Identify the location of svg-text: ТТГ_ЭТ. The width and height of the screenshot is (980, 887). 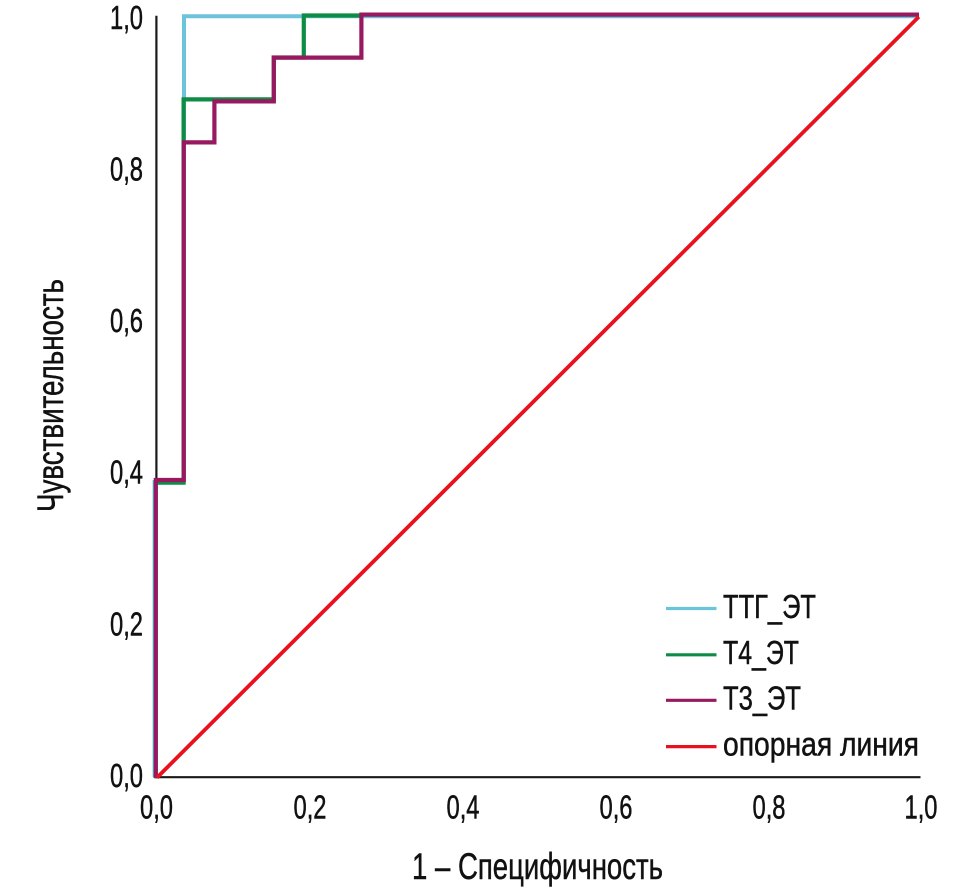
(769, 606).